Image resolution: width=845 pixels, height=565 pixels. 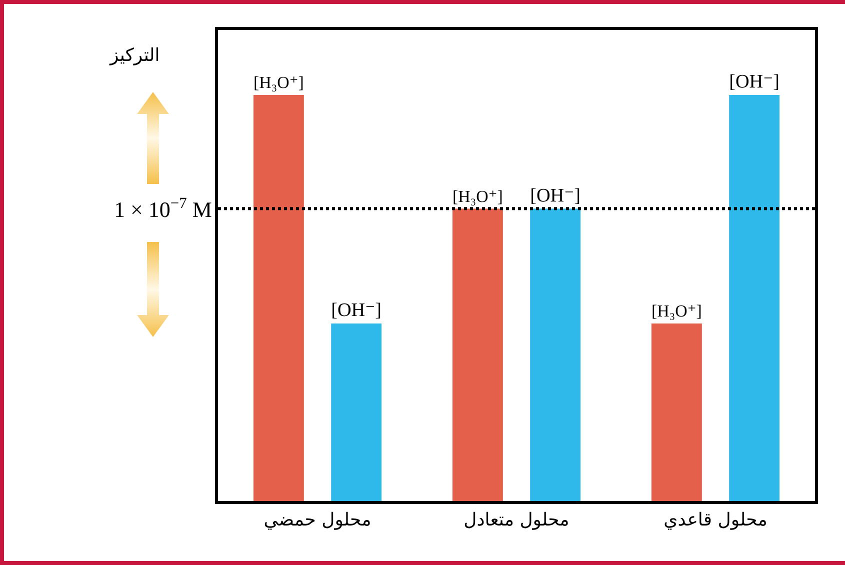 What do you see at coordinates (134, 55) in the screenshot?
I see `y-axis-title: التركيز` at bounding box center [134, 55].